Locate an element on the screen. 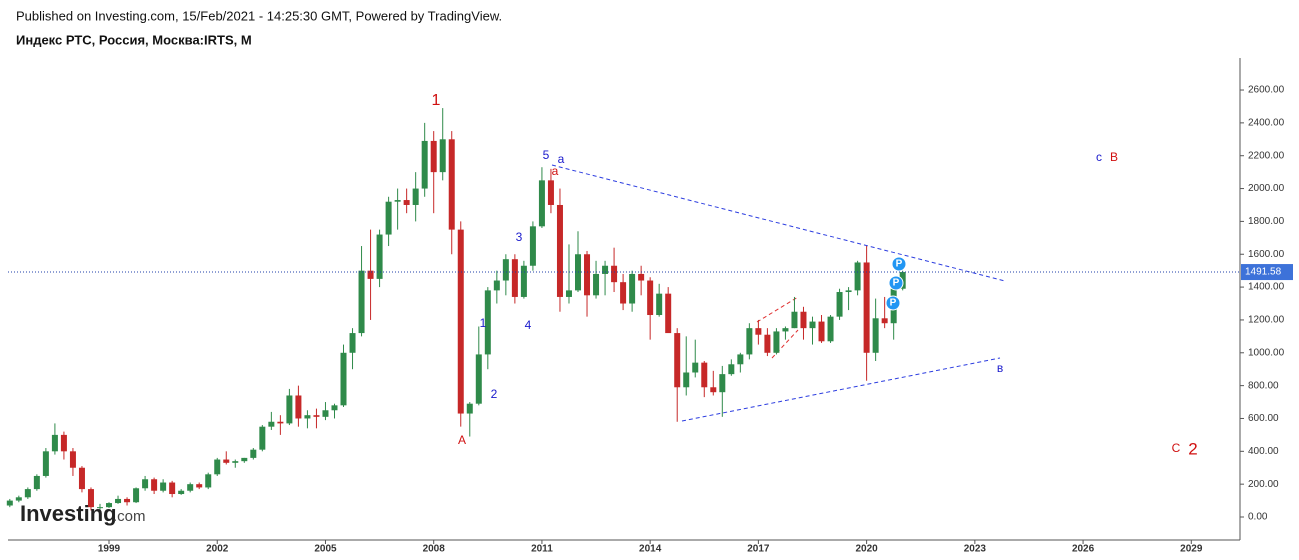 The image size is (1299, 560). wave-label: 5 is located at coordinates (546, 155).